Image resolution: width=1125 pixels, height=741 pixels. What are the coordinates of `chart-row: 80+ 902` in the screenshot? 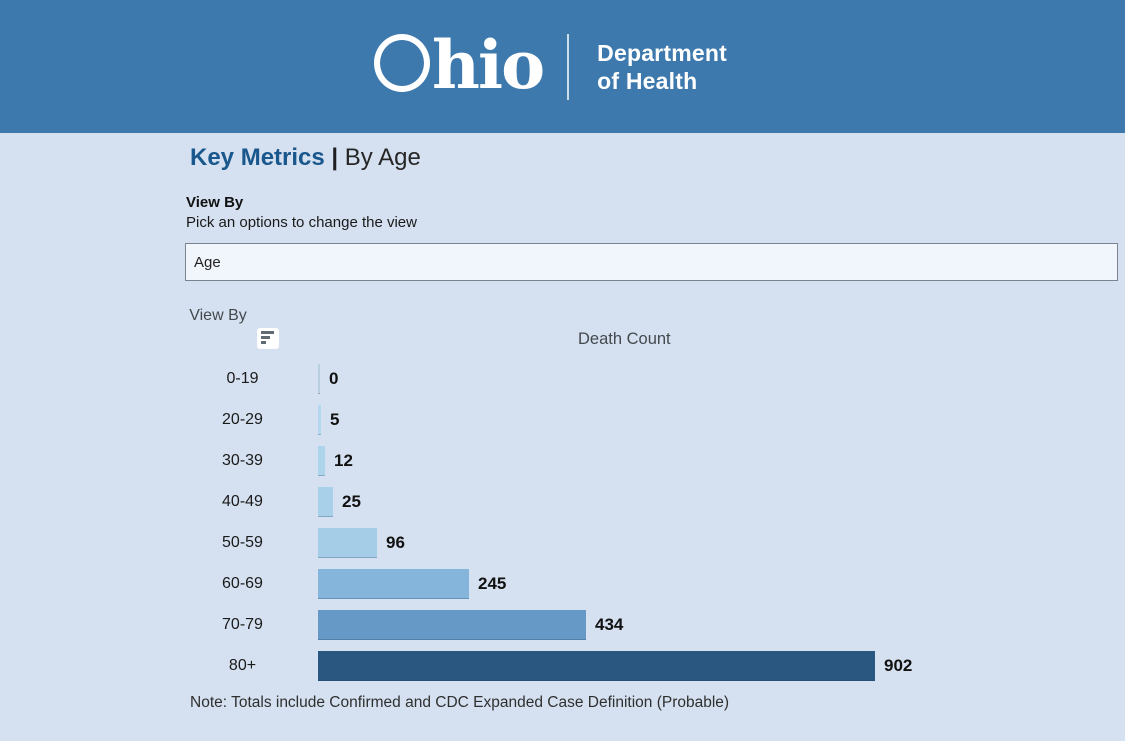 It's located at (650, 665).